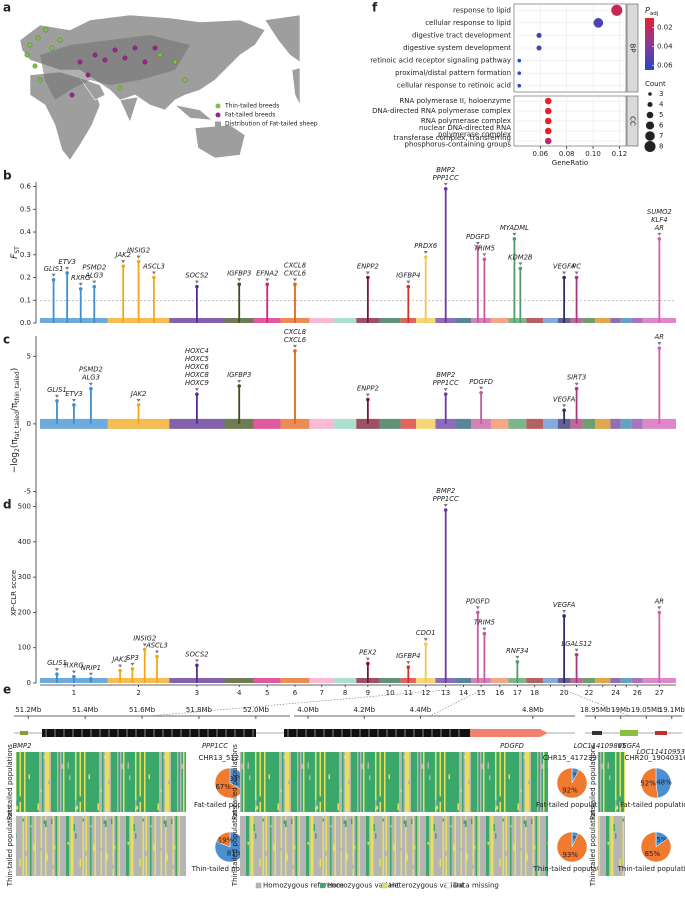 The width and height of the screenshot is (685, 898). What do you see at coordinates (664, 782) in the screenshot?
I see `pie-label: 48%` at bounding box center [664, 782].